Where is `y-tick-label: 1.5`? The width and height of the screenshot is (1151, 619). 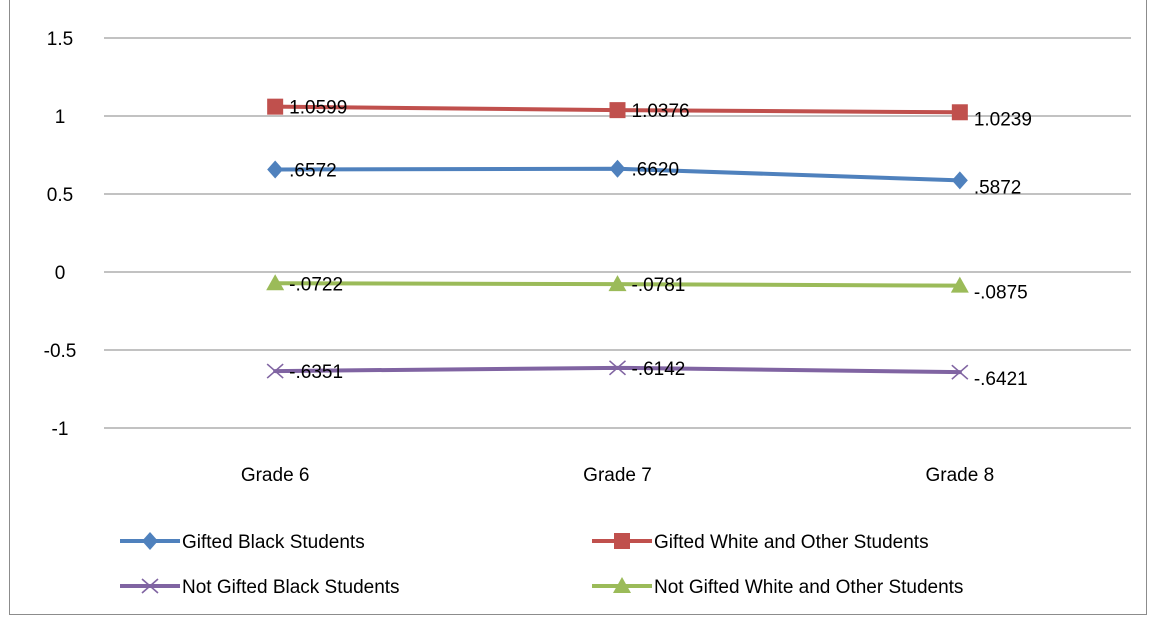
y-tick-label: 1.5 is located at coordinates (60, 39).